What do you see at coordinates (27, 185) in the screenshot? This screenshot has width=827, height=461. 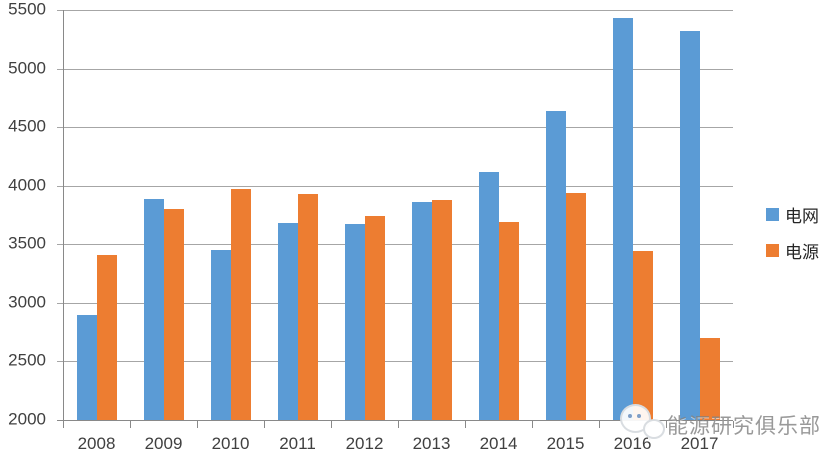 I see `y-axis-label-4000: 4000` at bounding box center [27, 185].